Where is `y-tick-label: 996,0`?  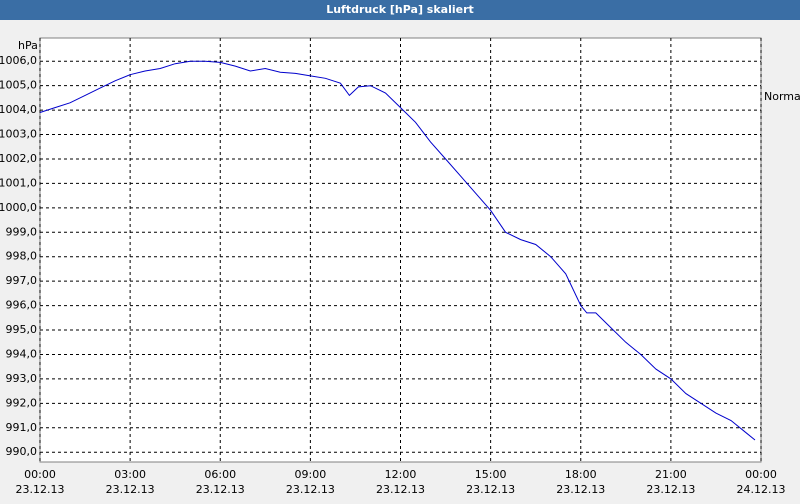 y-tick-label: 996,0 is located at coordinates (22, 305).